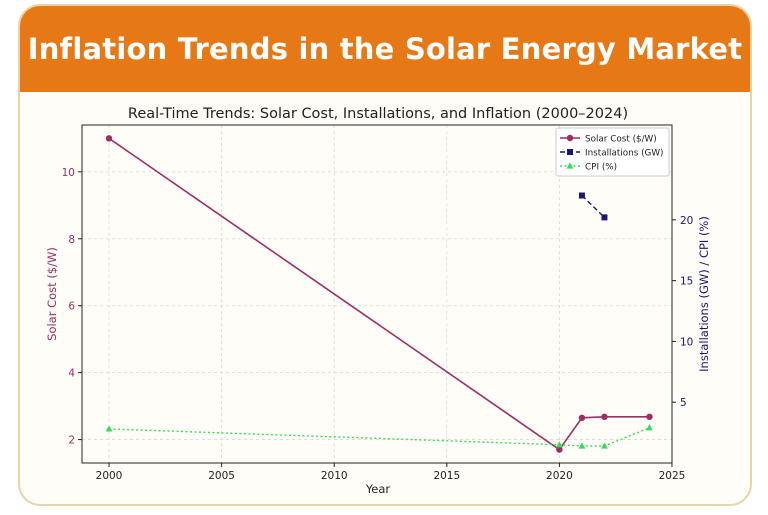 The height and width of the screenshot is (515, 768). What do you see at coordinates (686, 342) in the screenshot?
I see `y-right-tick-label: 10` at bounding box center [686, 342].